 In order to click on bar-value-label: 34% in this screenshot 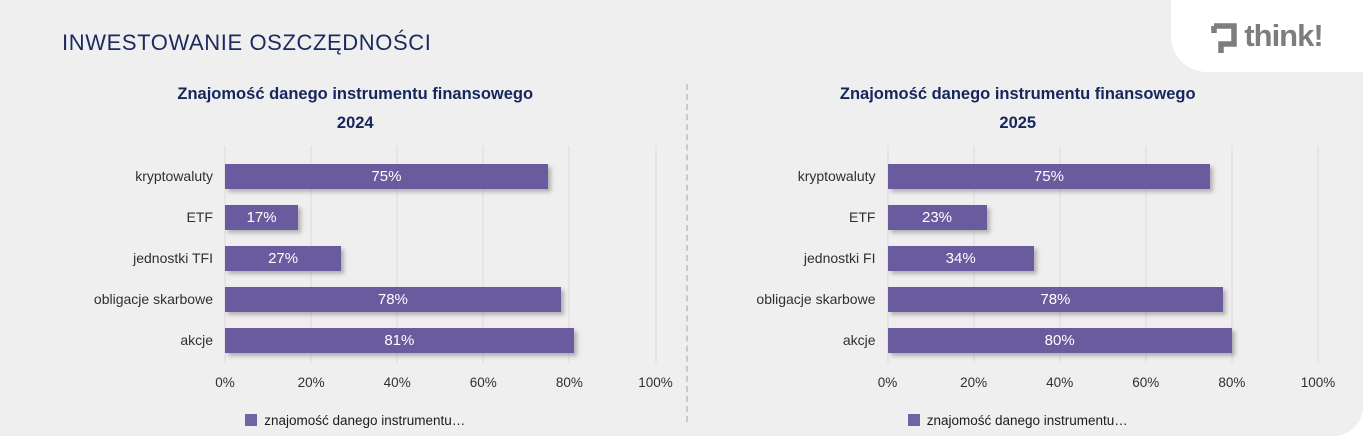, I will do `click(960, 258)`.